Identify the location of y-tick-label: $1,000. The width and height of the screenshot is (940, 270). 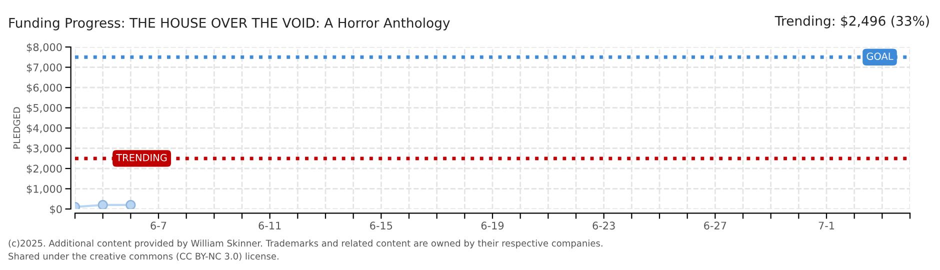
(44, 189).